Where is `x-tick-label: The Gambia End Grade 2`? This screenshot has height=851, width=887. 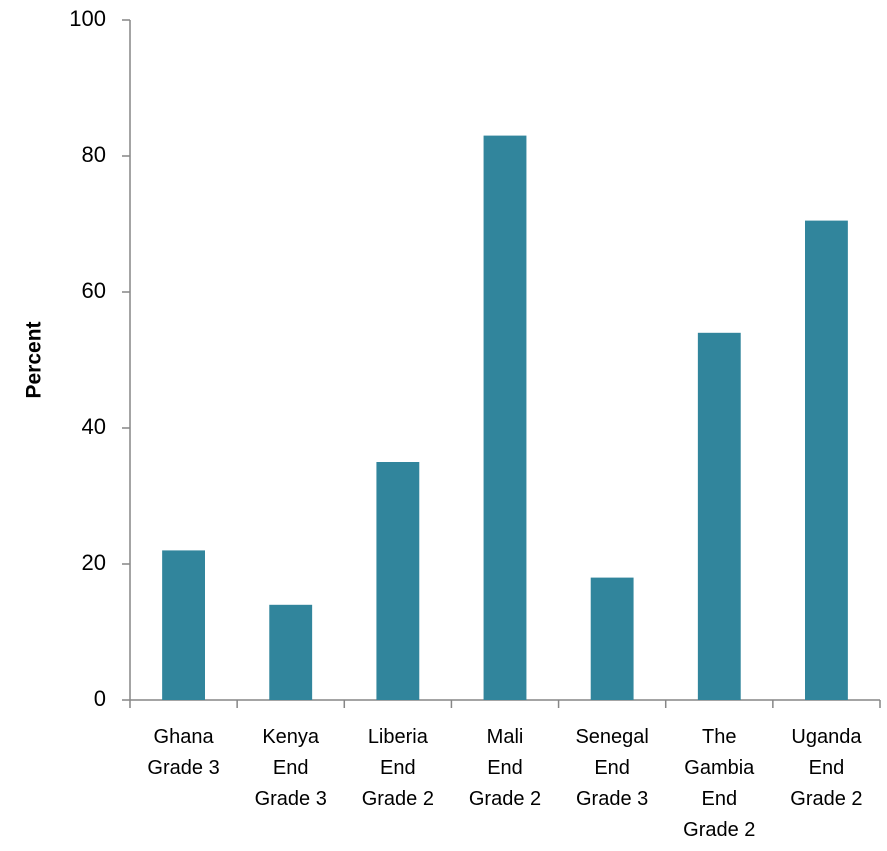
x-tick-label: The Gambia End Grade 2 is located at coordinates (719, 783).